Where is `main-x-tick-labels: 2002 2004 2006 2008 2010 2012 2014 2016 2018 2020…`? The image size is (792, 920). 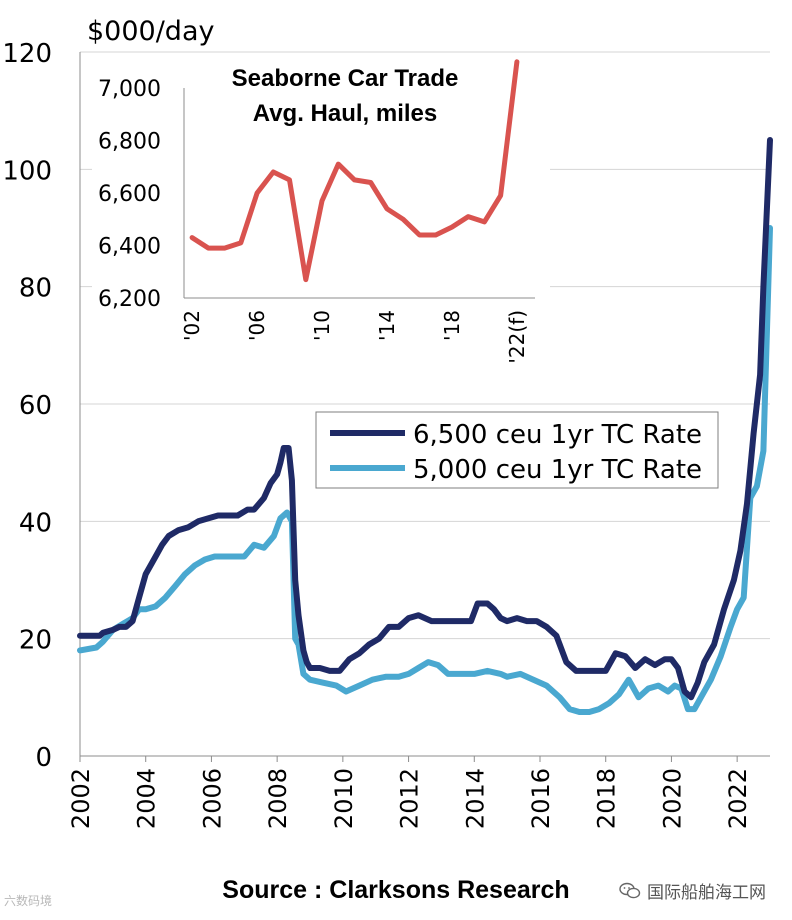
main-x-tick-labels: 2002 2004 2006 2008 2010 2012 2014 2016 2018 2020… is located at coordinates (409, 792).